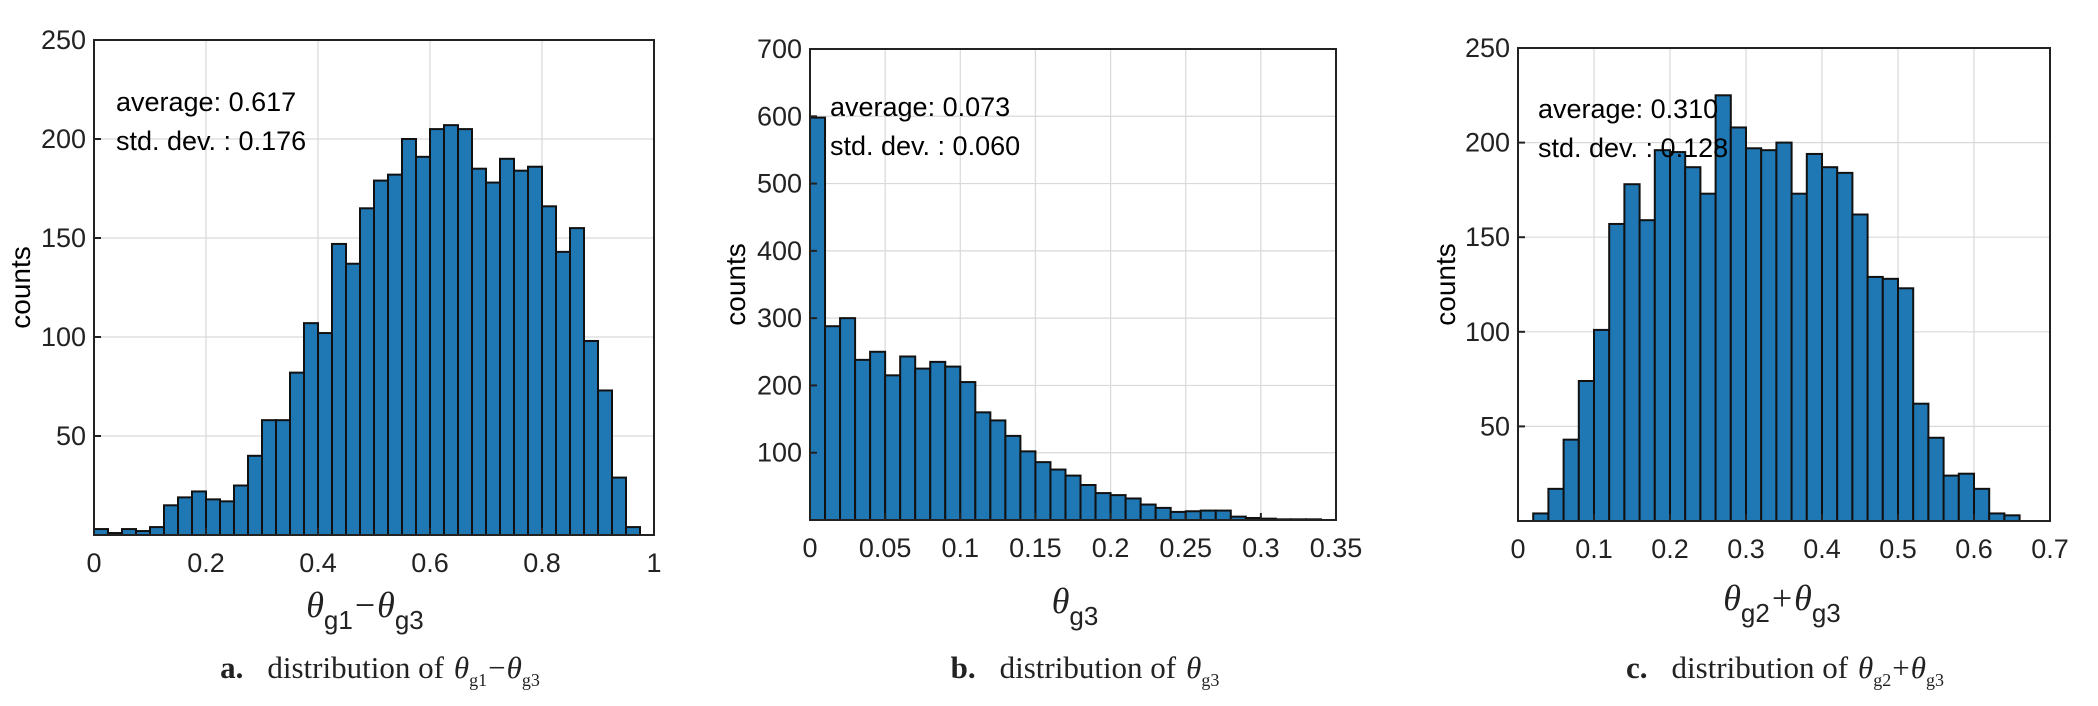  What do you see at coordinates (1628, 109) in the screenshot?
I see `average-annotation: average: 0.310` at bounding box center [1628, 109].